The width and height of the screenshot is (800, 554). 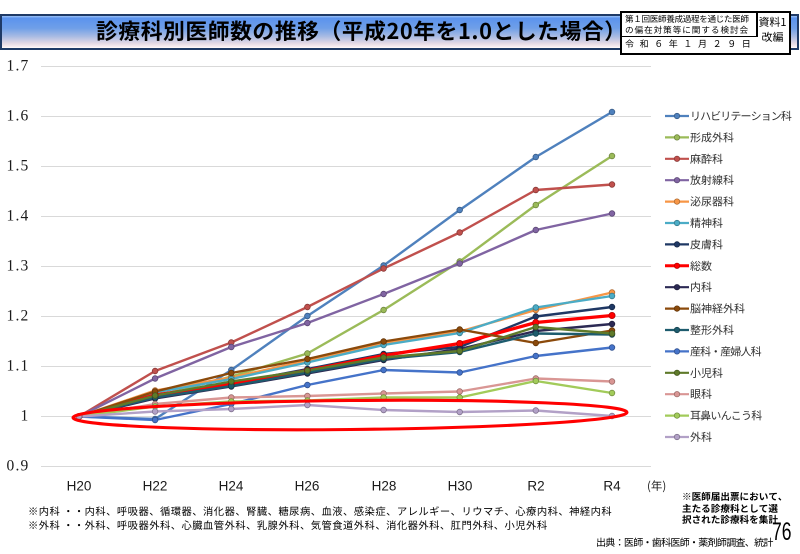 What do you see at coordinates (231, 486) in the screenshot?
I see `svg-text: H24` at bounding box center [231, 486].